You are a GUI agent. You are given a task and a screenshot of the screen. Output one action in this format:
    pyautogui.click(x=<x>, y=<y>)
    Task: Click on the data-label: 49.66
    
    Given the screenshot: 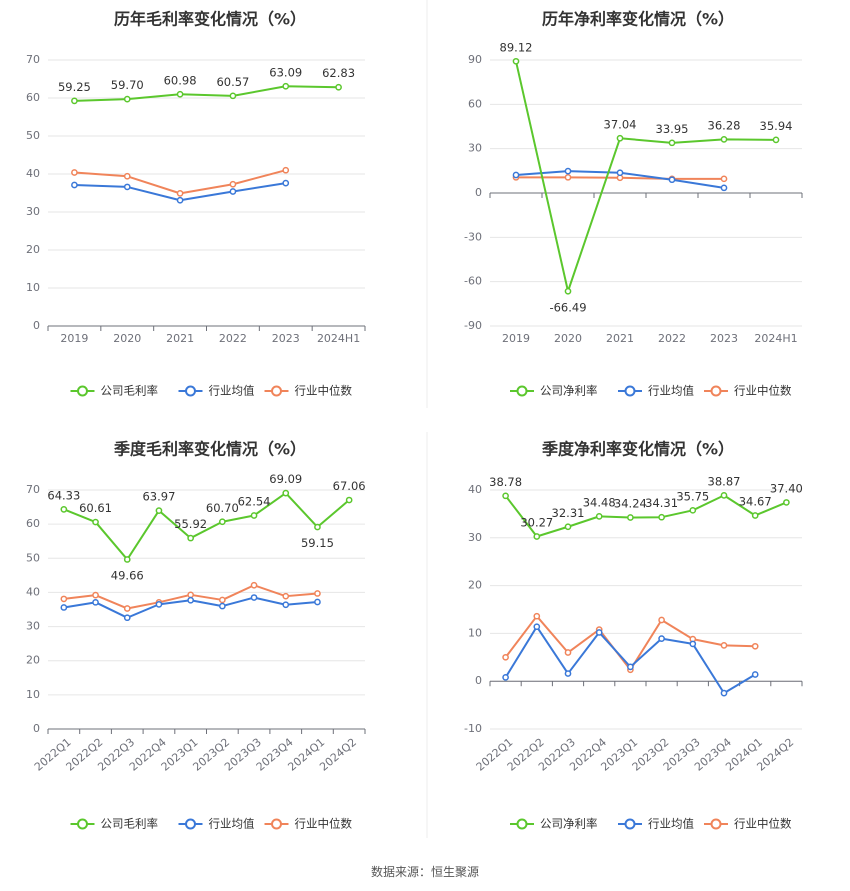 What is the action you would take?
    pyautogui.click(x=127, y=575)
    